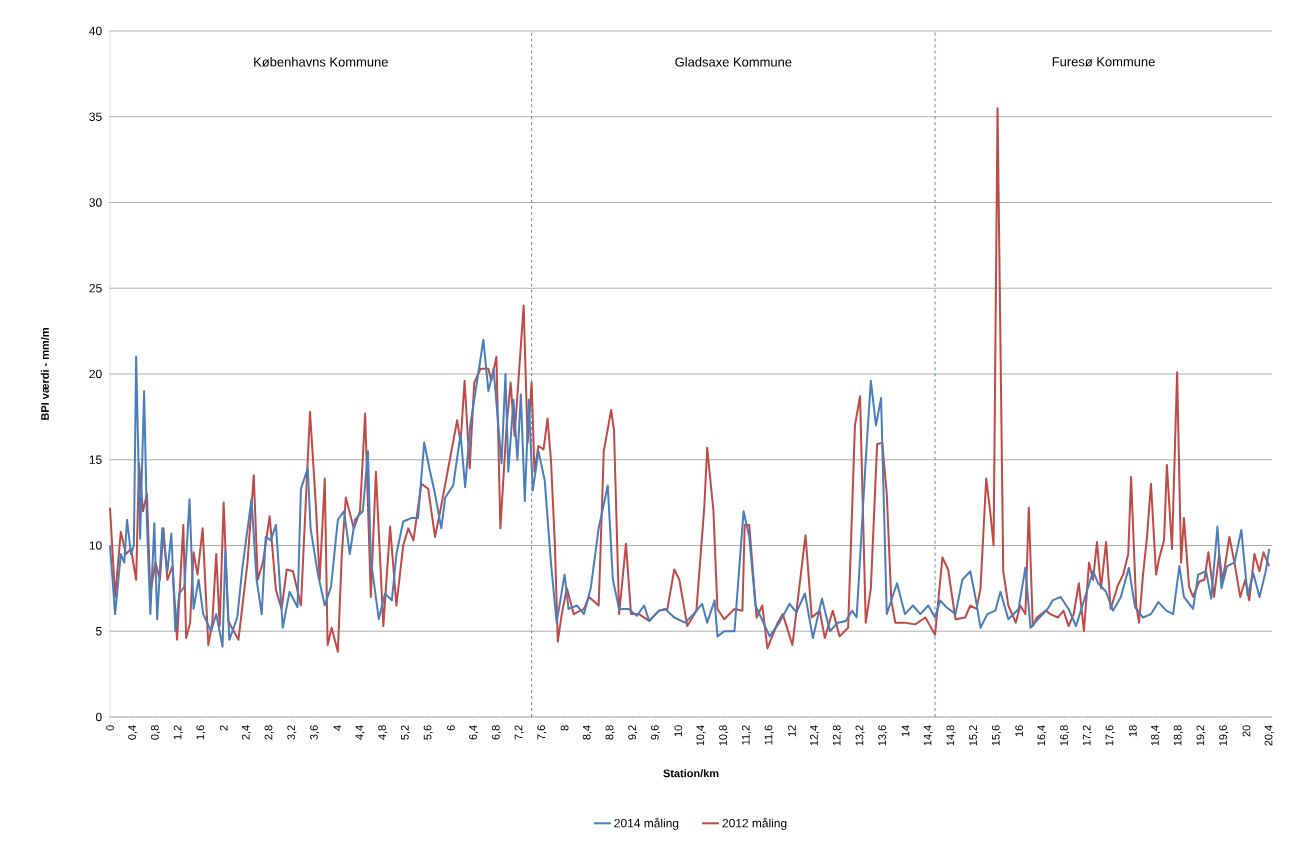 The width and height of the screenshot is (1293, 843). Describe the element at coordinates (691, 773) in the screenshot. I see `x-axis-title: Station/km` at that location.